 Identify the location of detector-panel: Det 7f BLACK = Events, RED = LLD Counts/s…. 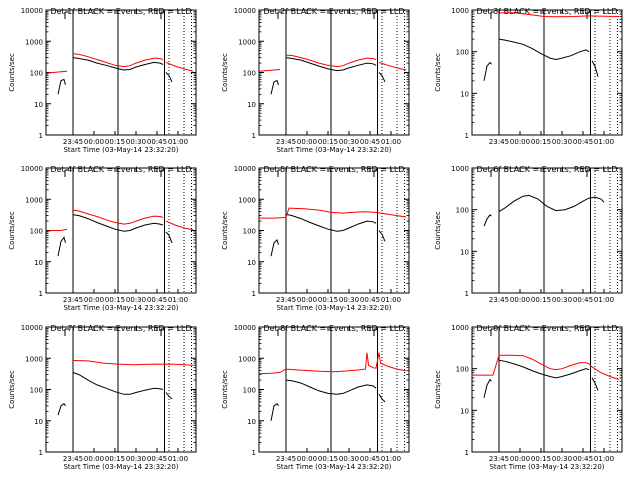
(102, 397).